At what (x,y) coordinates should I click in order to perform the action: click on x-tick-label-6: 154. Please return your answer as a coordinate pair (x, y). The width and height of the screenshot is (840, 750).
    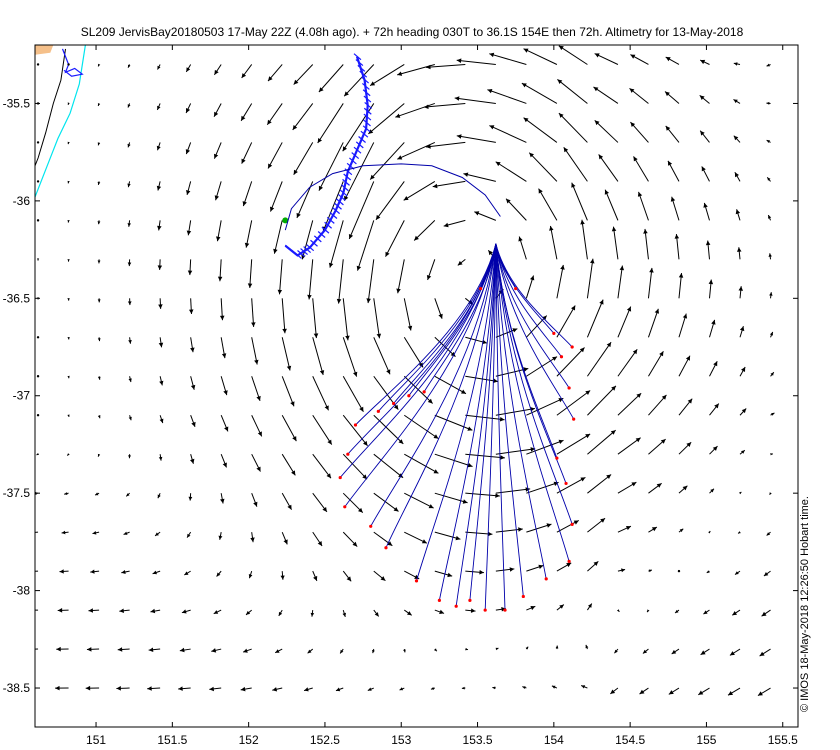
    Looking at the image, I should click on (554, 740).